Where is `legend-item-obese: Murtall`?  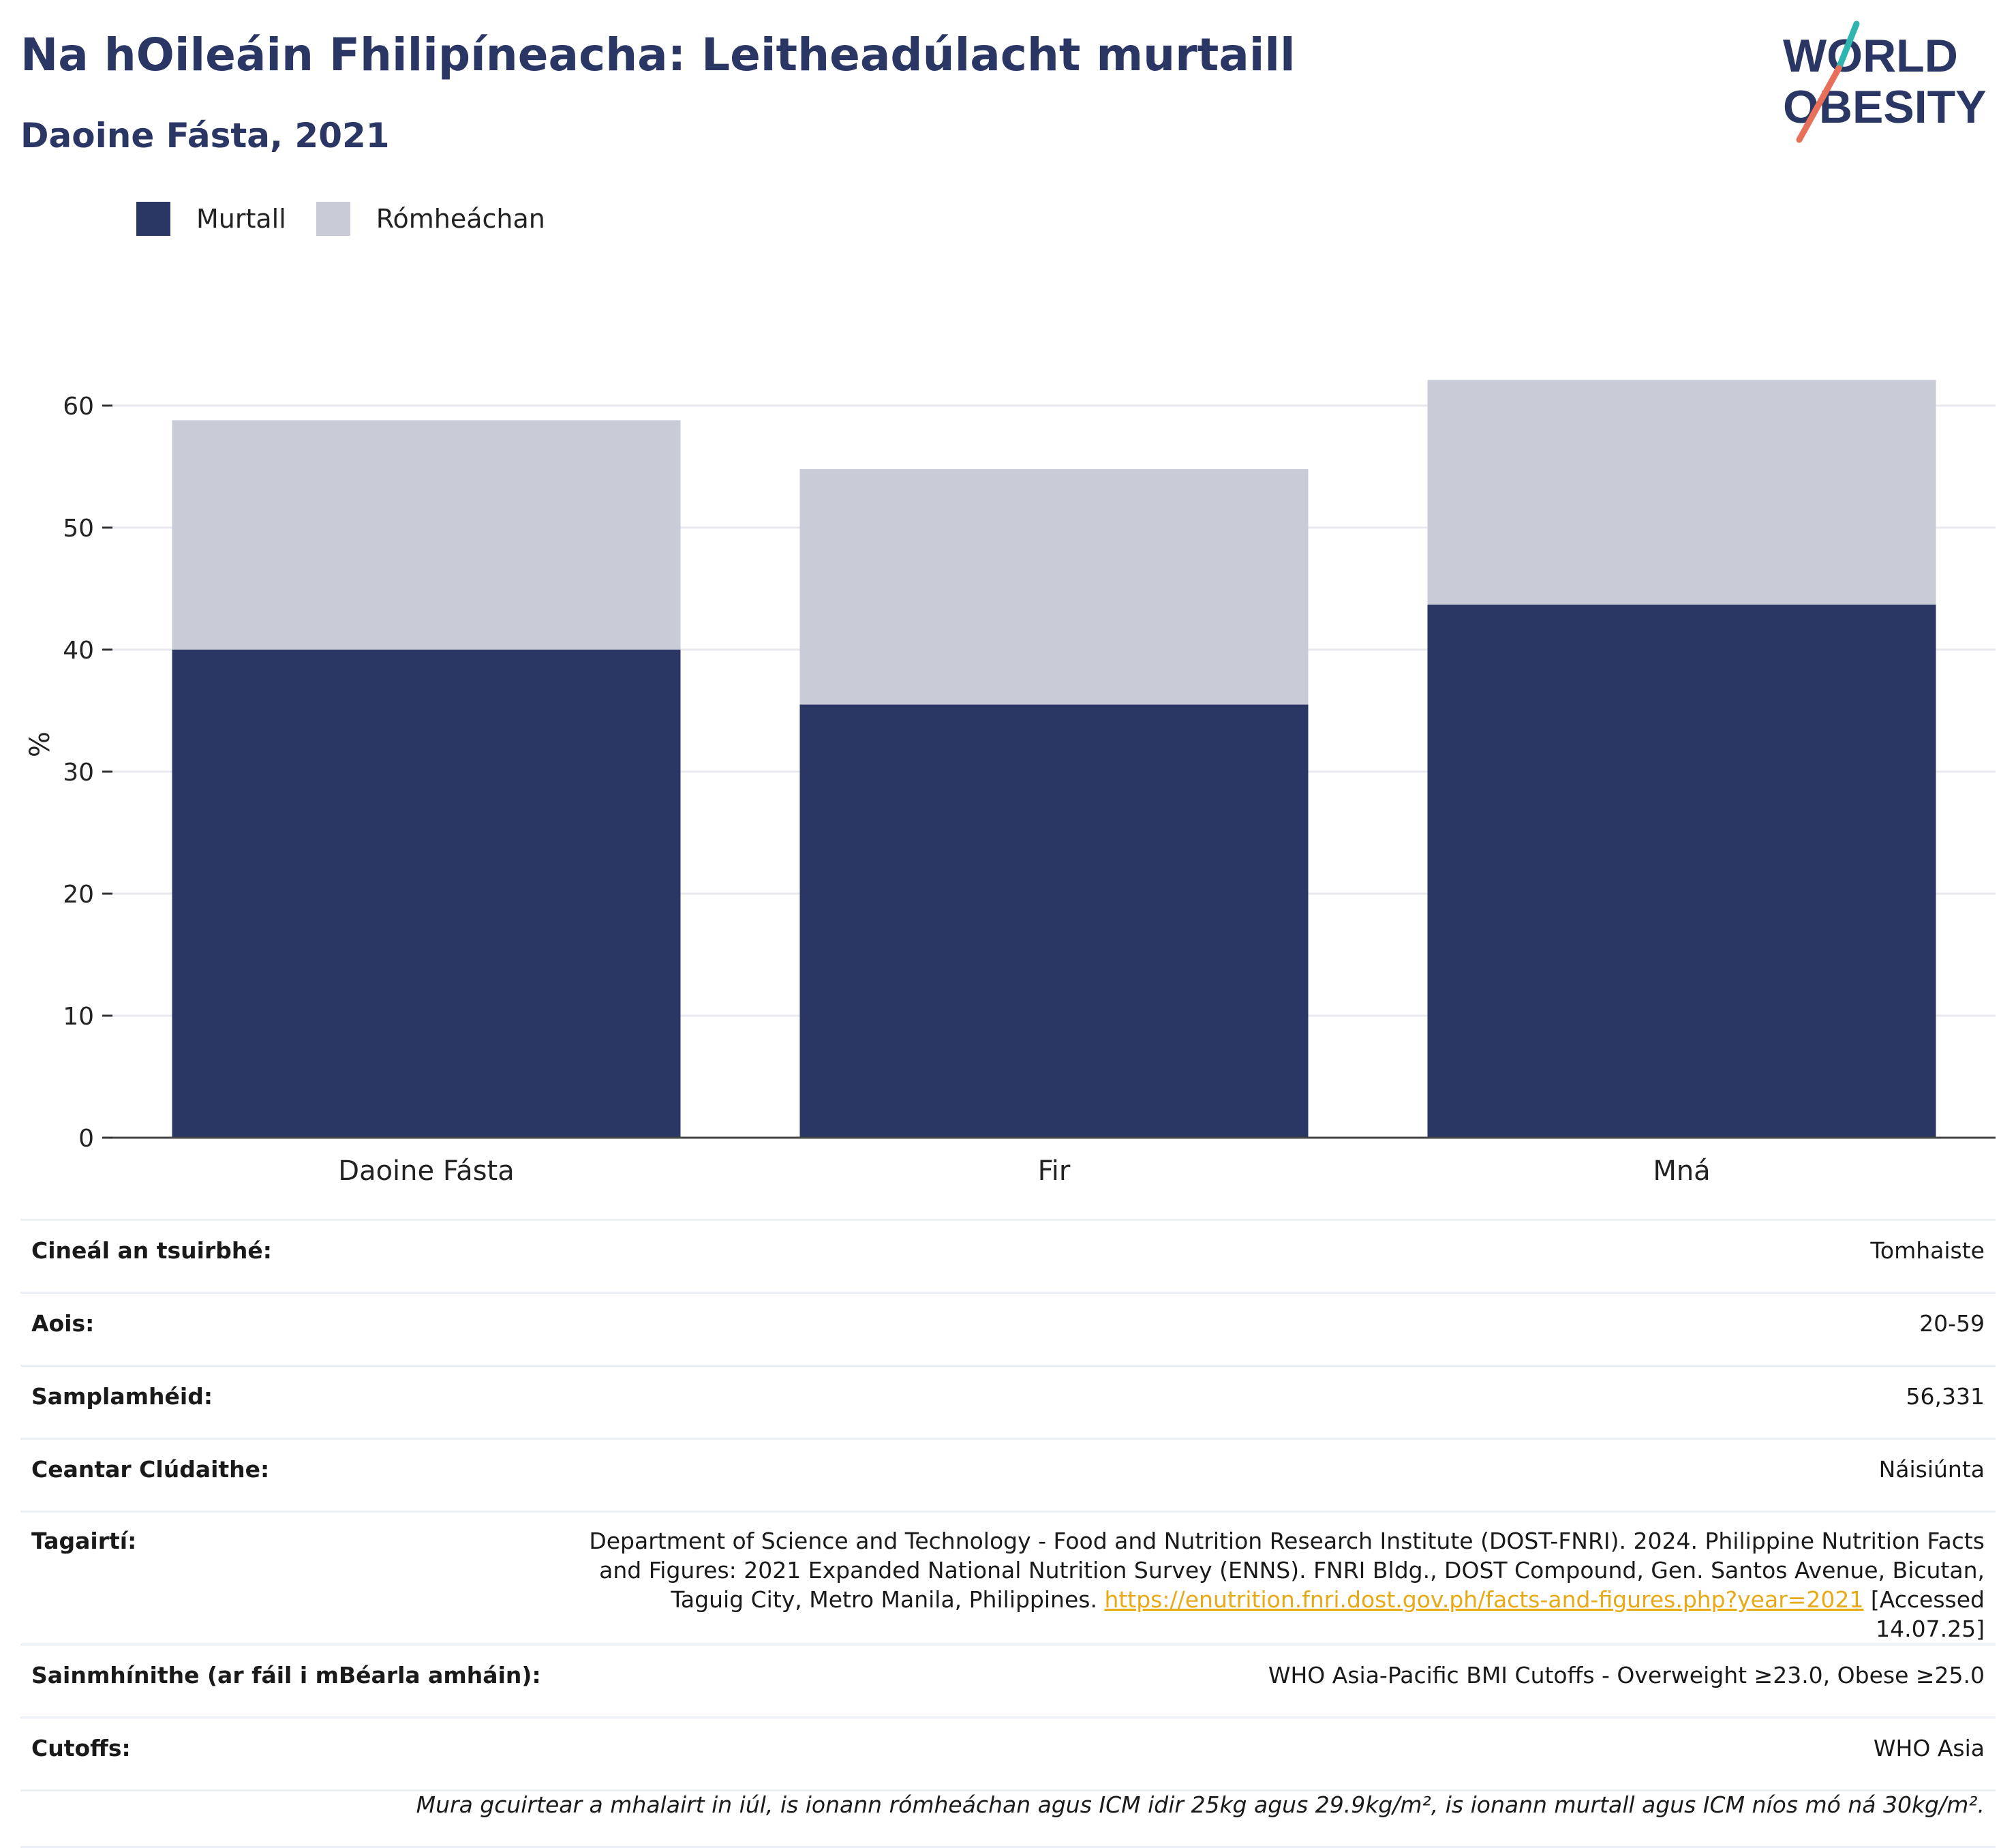
legend-item-obese: Murtall is located at coordinates (211, 219).